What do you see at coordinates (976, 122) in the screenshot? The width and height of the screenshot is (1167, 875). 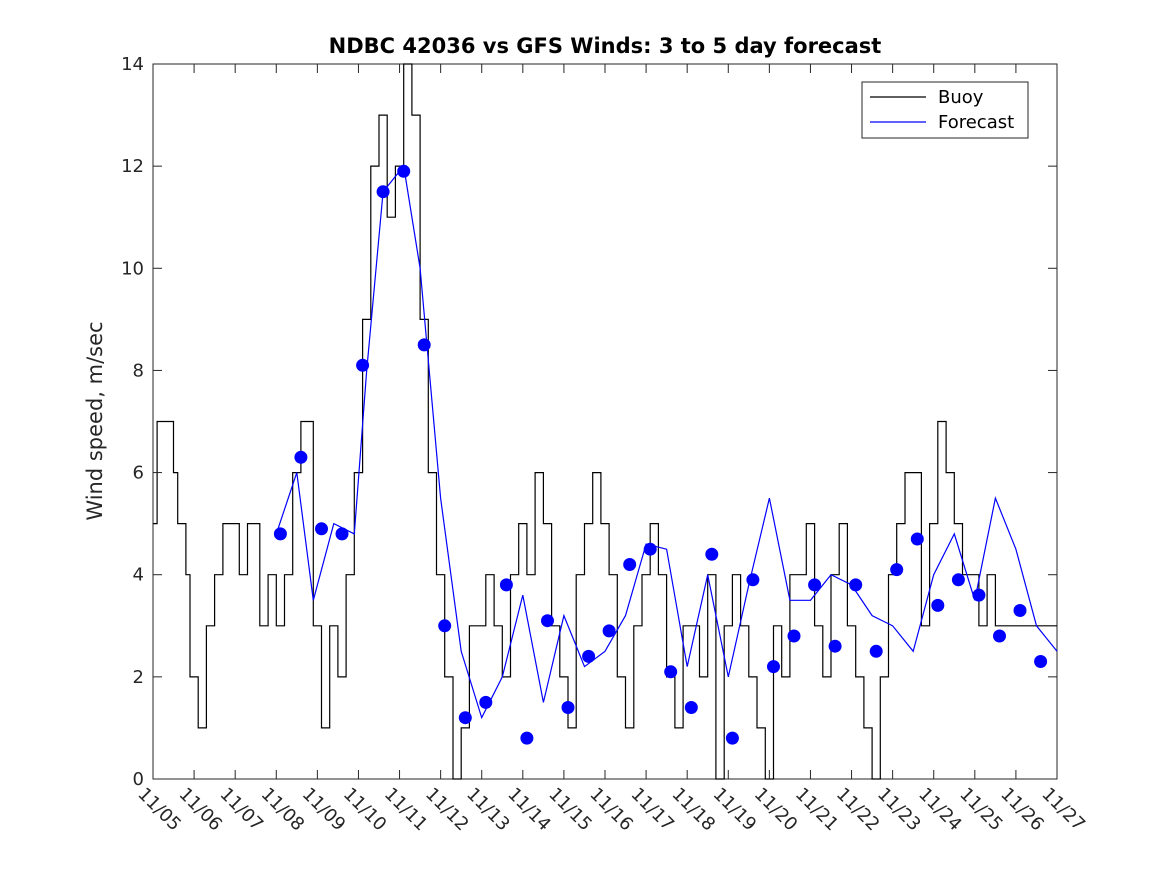 I see `legend-forecast-label: Forecast` at bounding box center [976, 122].